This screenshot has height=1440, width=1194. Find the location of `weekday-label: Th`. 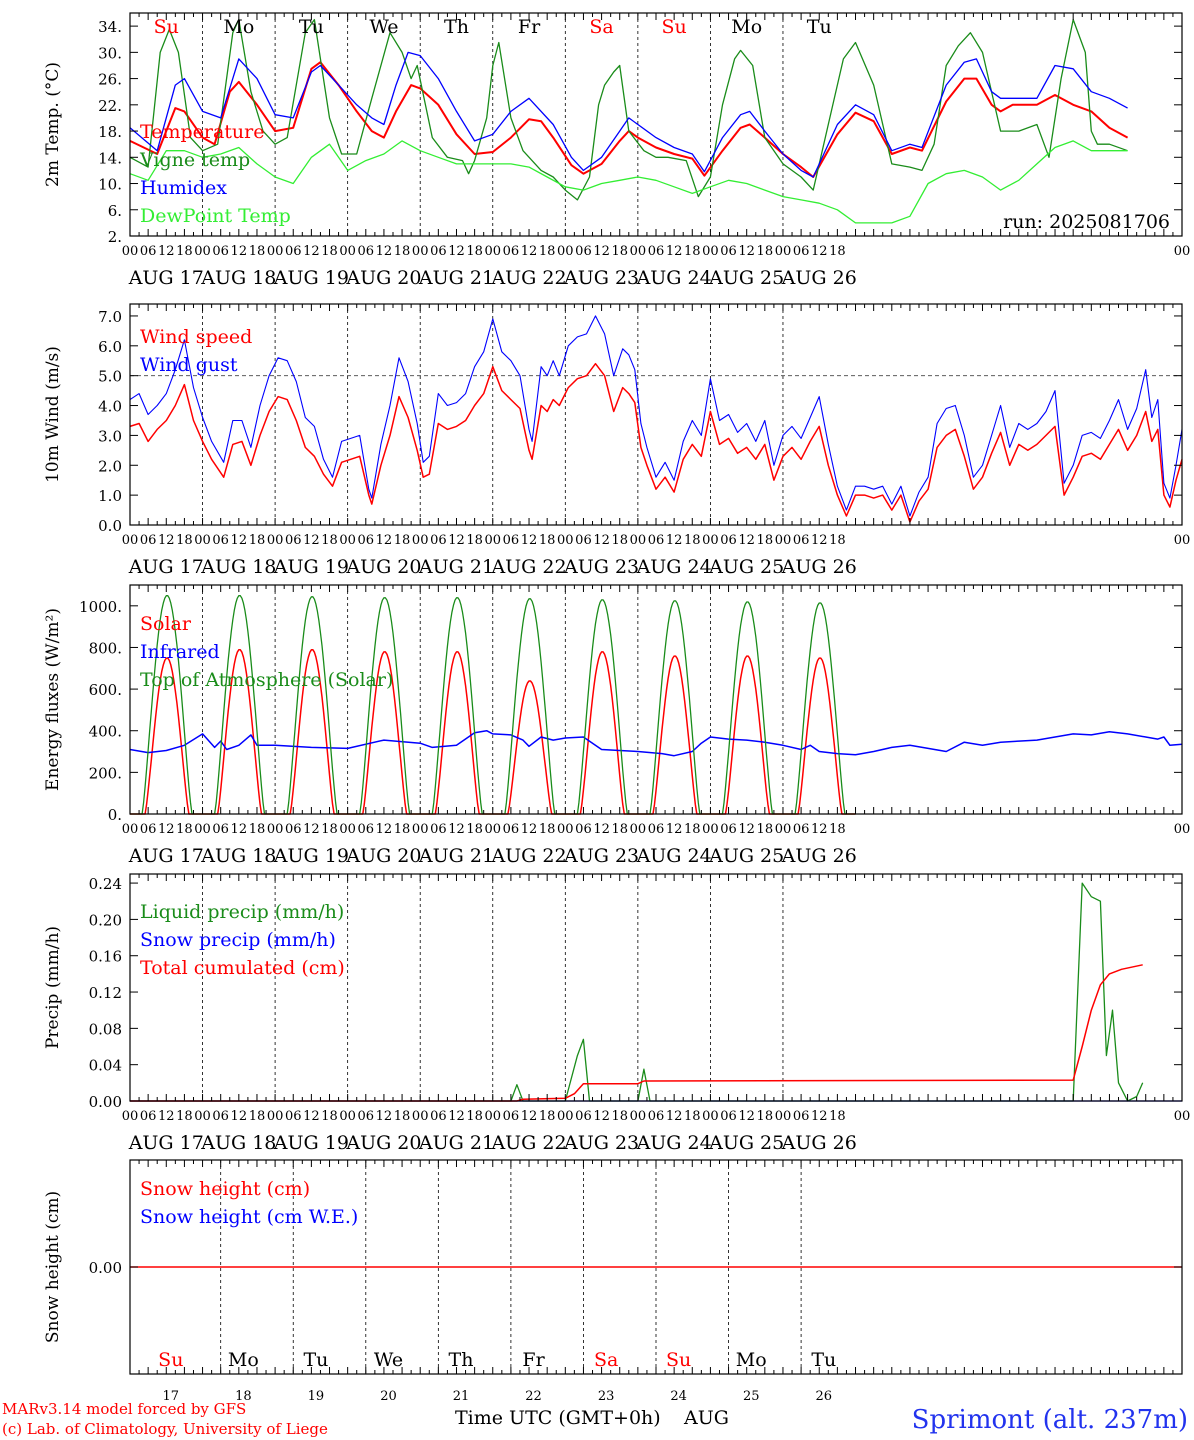

weekday-label: Th is located at coordinates (461, 1360).